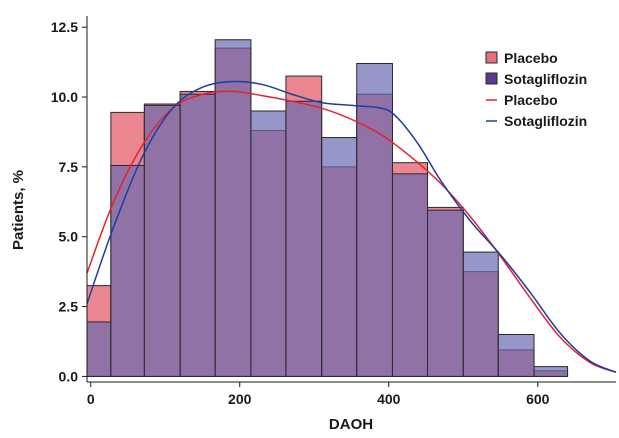 The width and height of the screenshot is (619, 438). Describe the element at coordinates (69, 237) in the screenshot. I see `y-tick-label: 5.0` at that location.